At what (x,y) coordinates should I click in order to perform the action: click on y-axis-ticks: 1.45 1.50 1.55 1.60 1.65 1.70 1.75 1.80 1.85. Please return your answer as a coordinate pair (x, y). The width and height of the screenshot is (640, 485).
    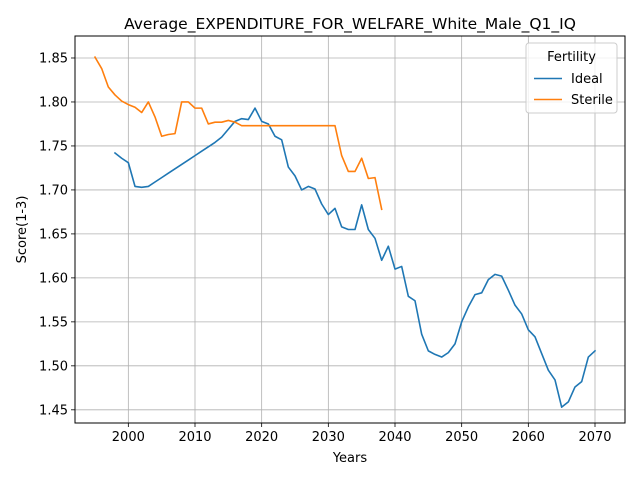
    Looking at the image, I should click on (57, 234).